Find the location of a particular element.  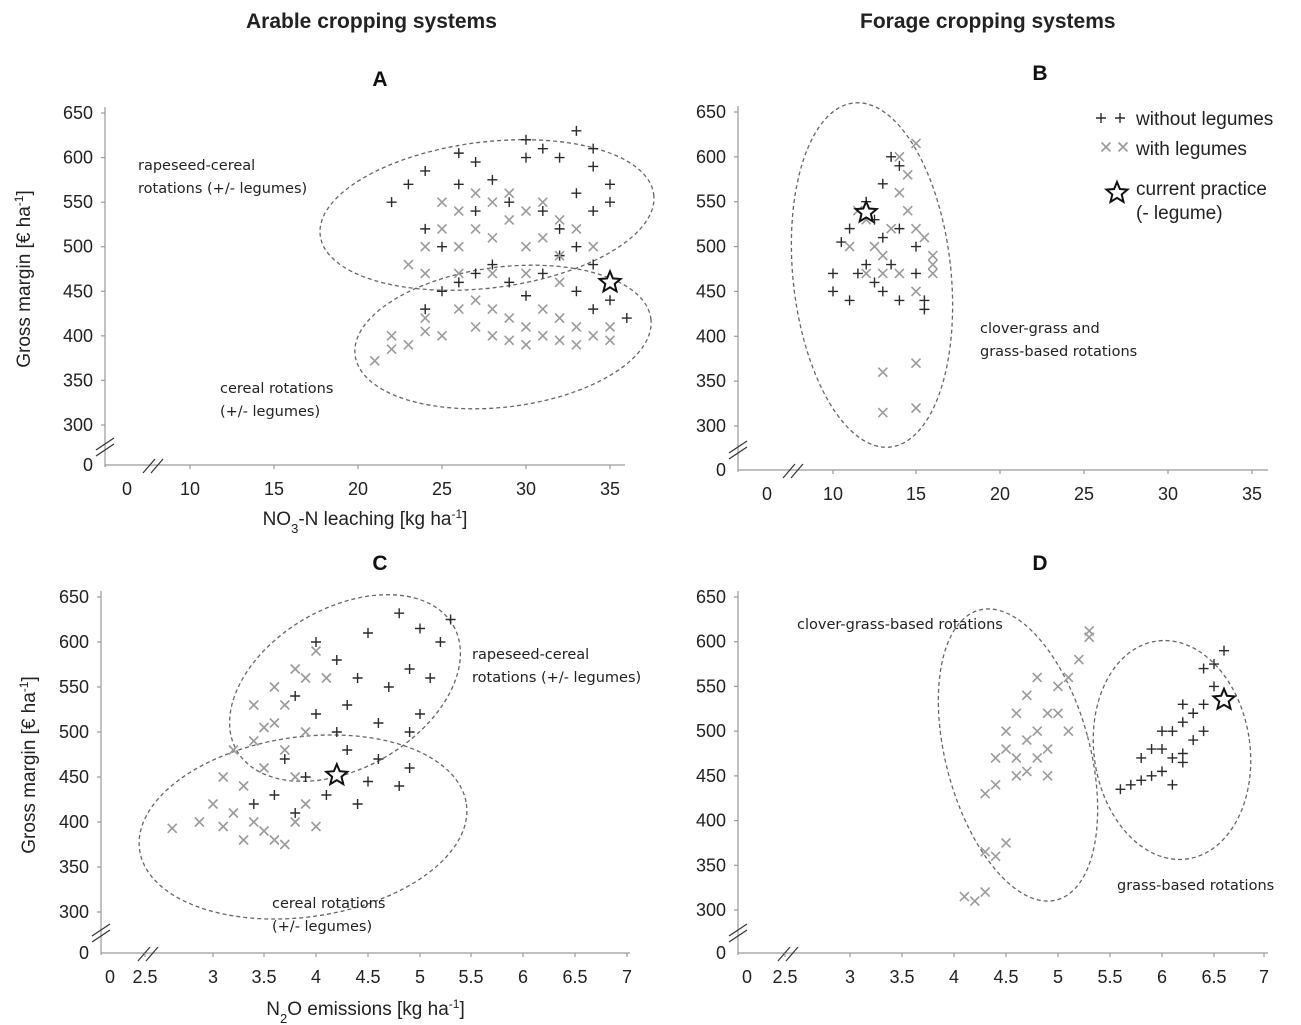

annotation-text: rapeseed-cereal is located at coordinates (196, 166).